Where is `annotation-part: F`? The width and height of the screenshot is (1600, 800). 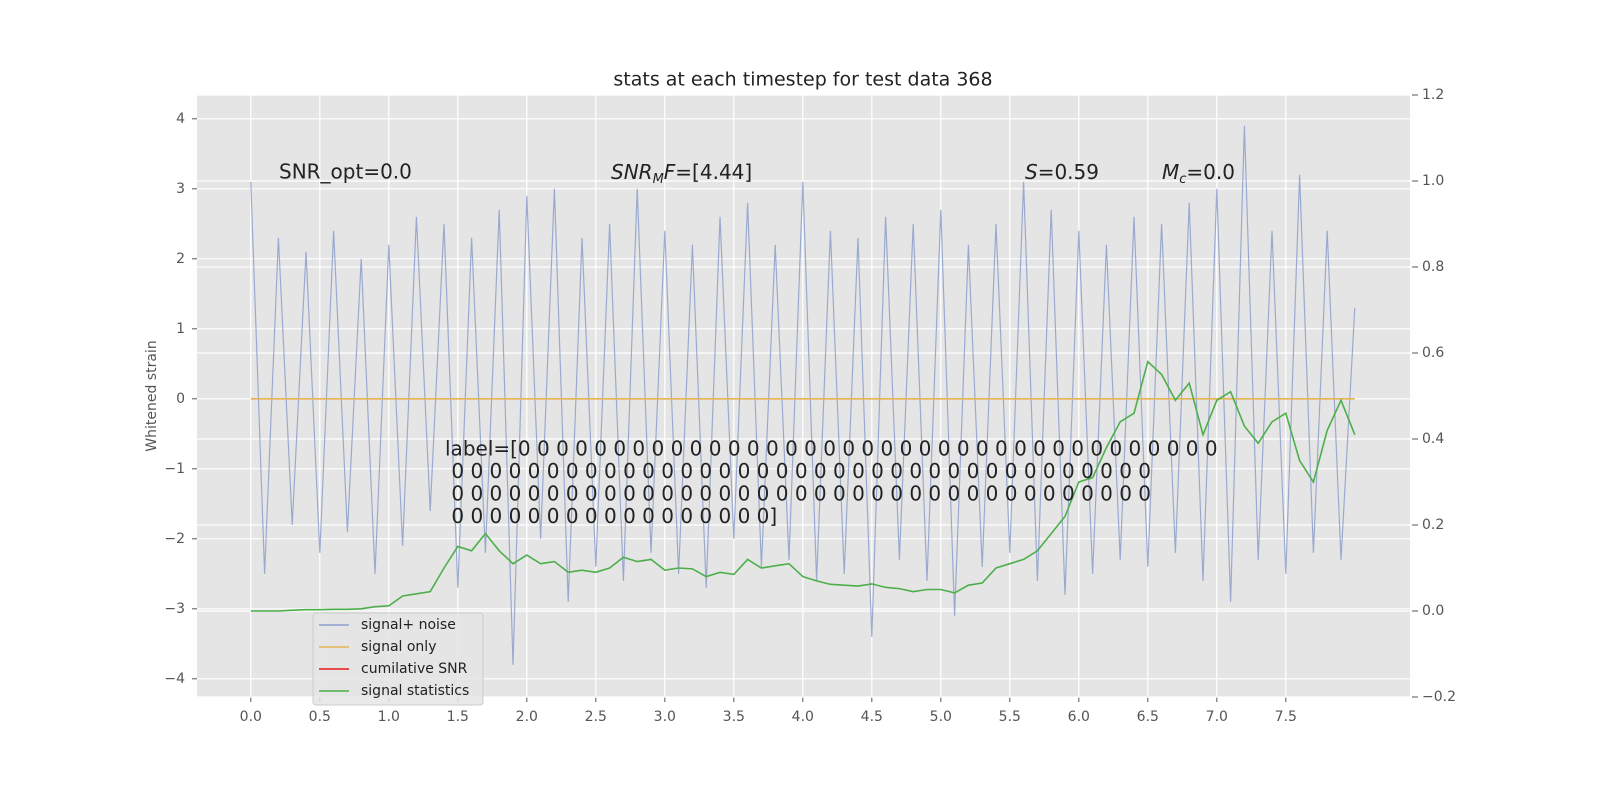
annotation-part: F is located at coordinates (670, 172).